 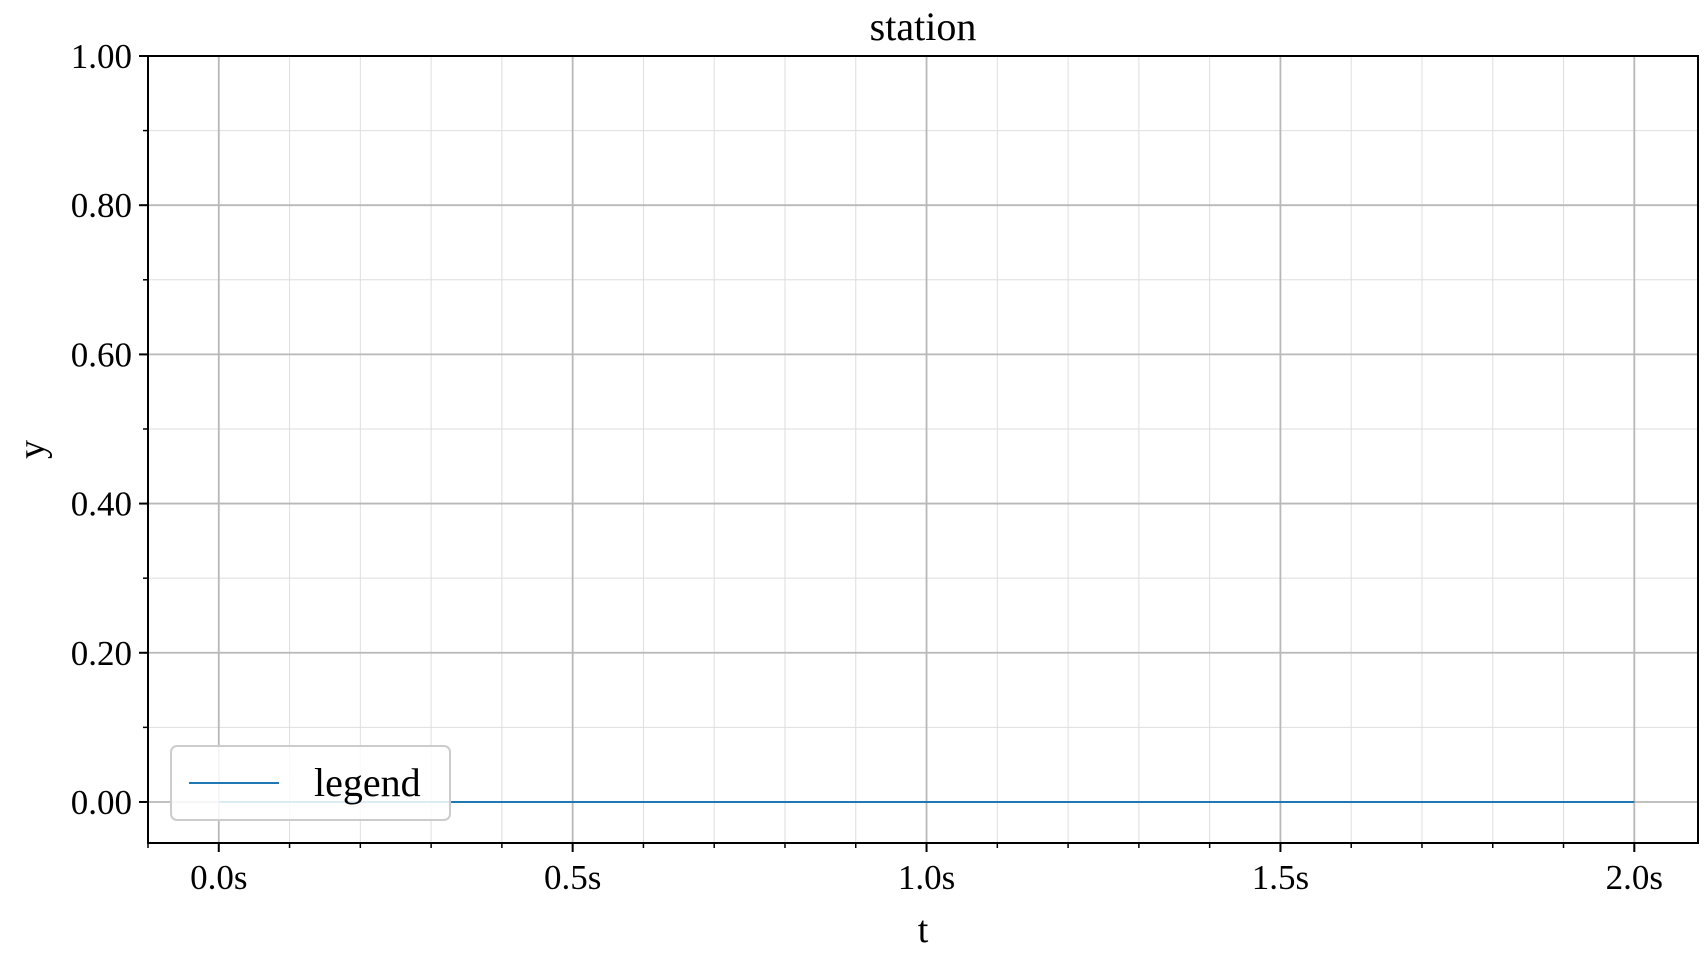 I want to click on x-tick-label: 1.0s, so click(x=926, y=877).